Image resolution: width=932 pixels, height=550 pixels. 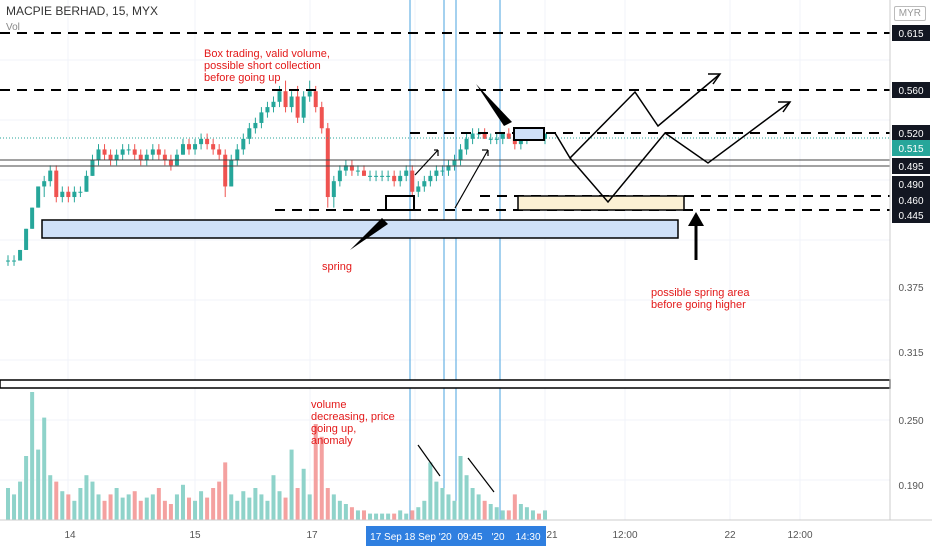 What do you see at coordinates (552, 535) in the screenshot?
I see `time-tick-label: 21` at bounding box center [552, 535].